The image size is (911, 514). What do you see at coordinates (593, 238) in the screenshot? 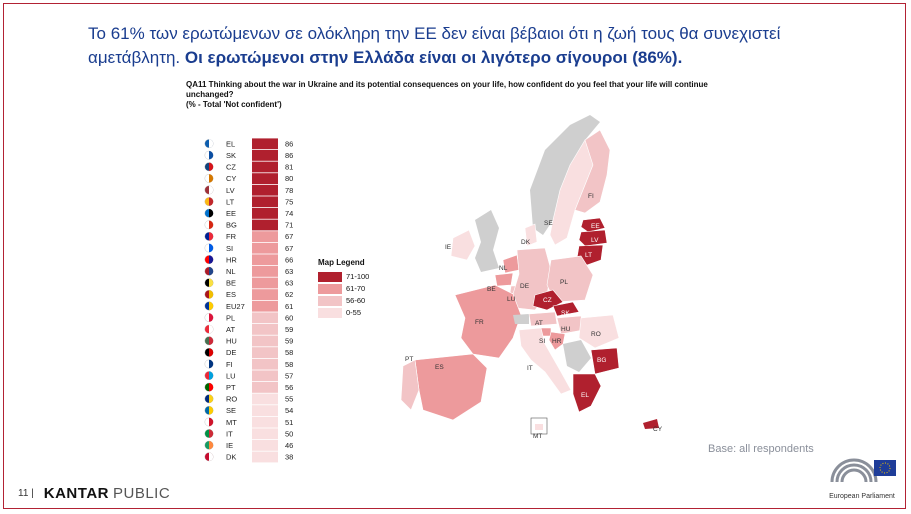
I see `map-latvia` at bounding box center [593, 238].